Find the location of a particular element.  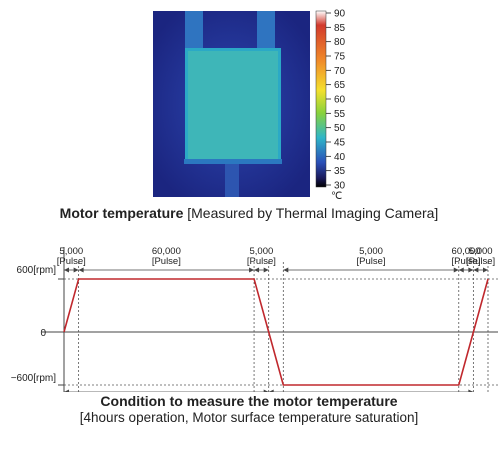

motor-flange is located at coordinates (233, 161).